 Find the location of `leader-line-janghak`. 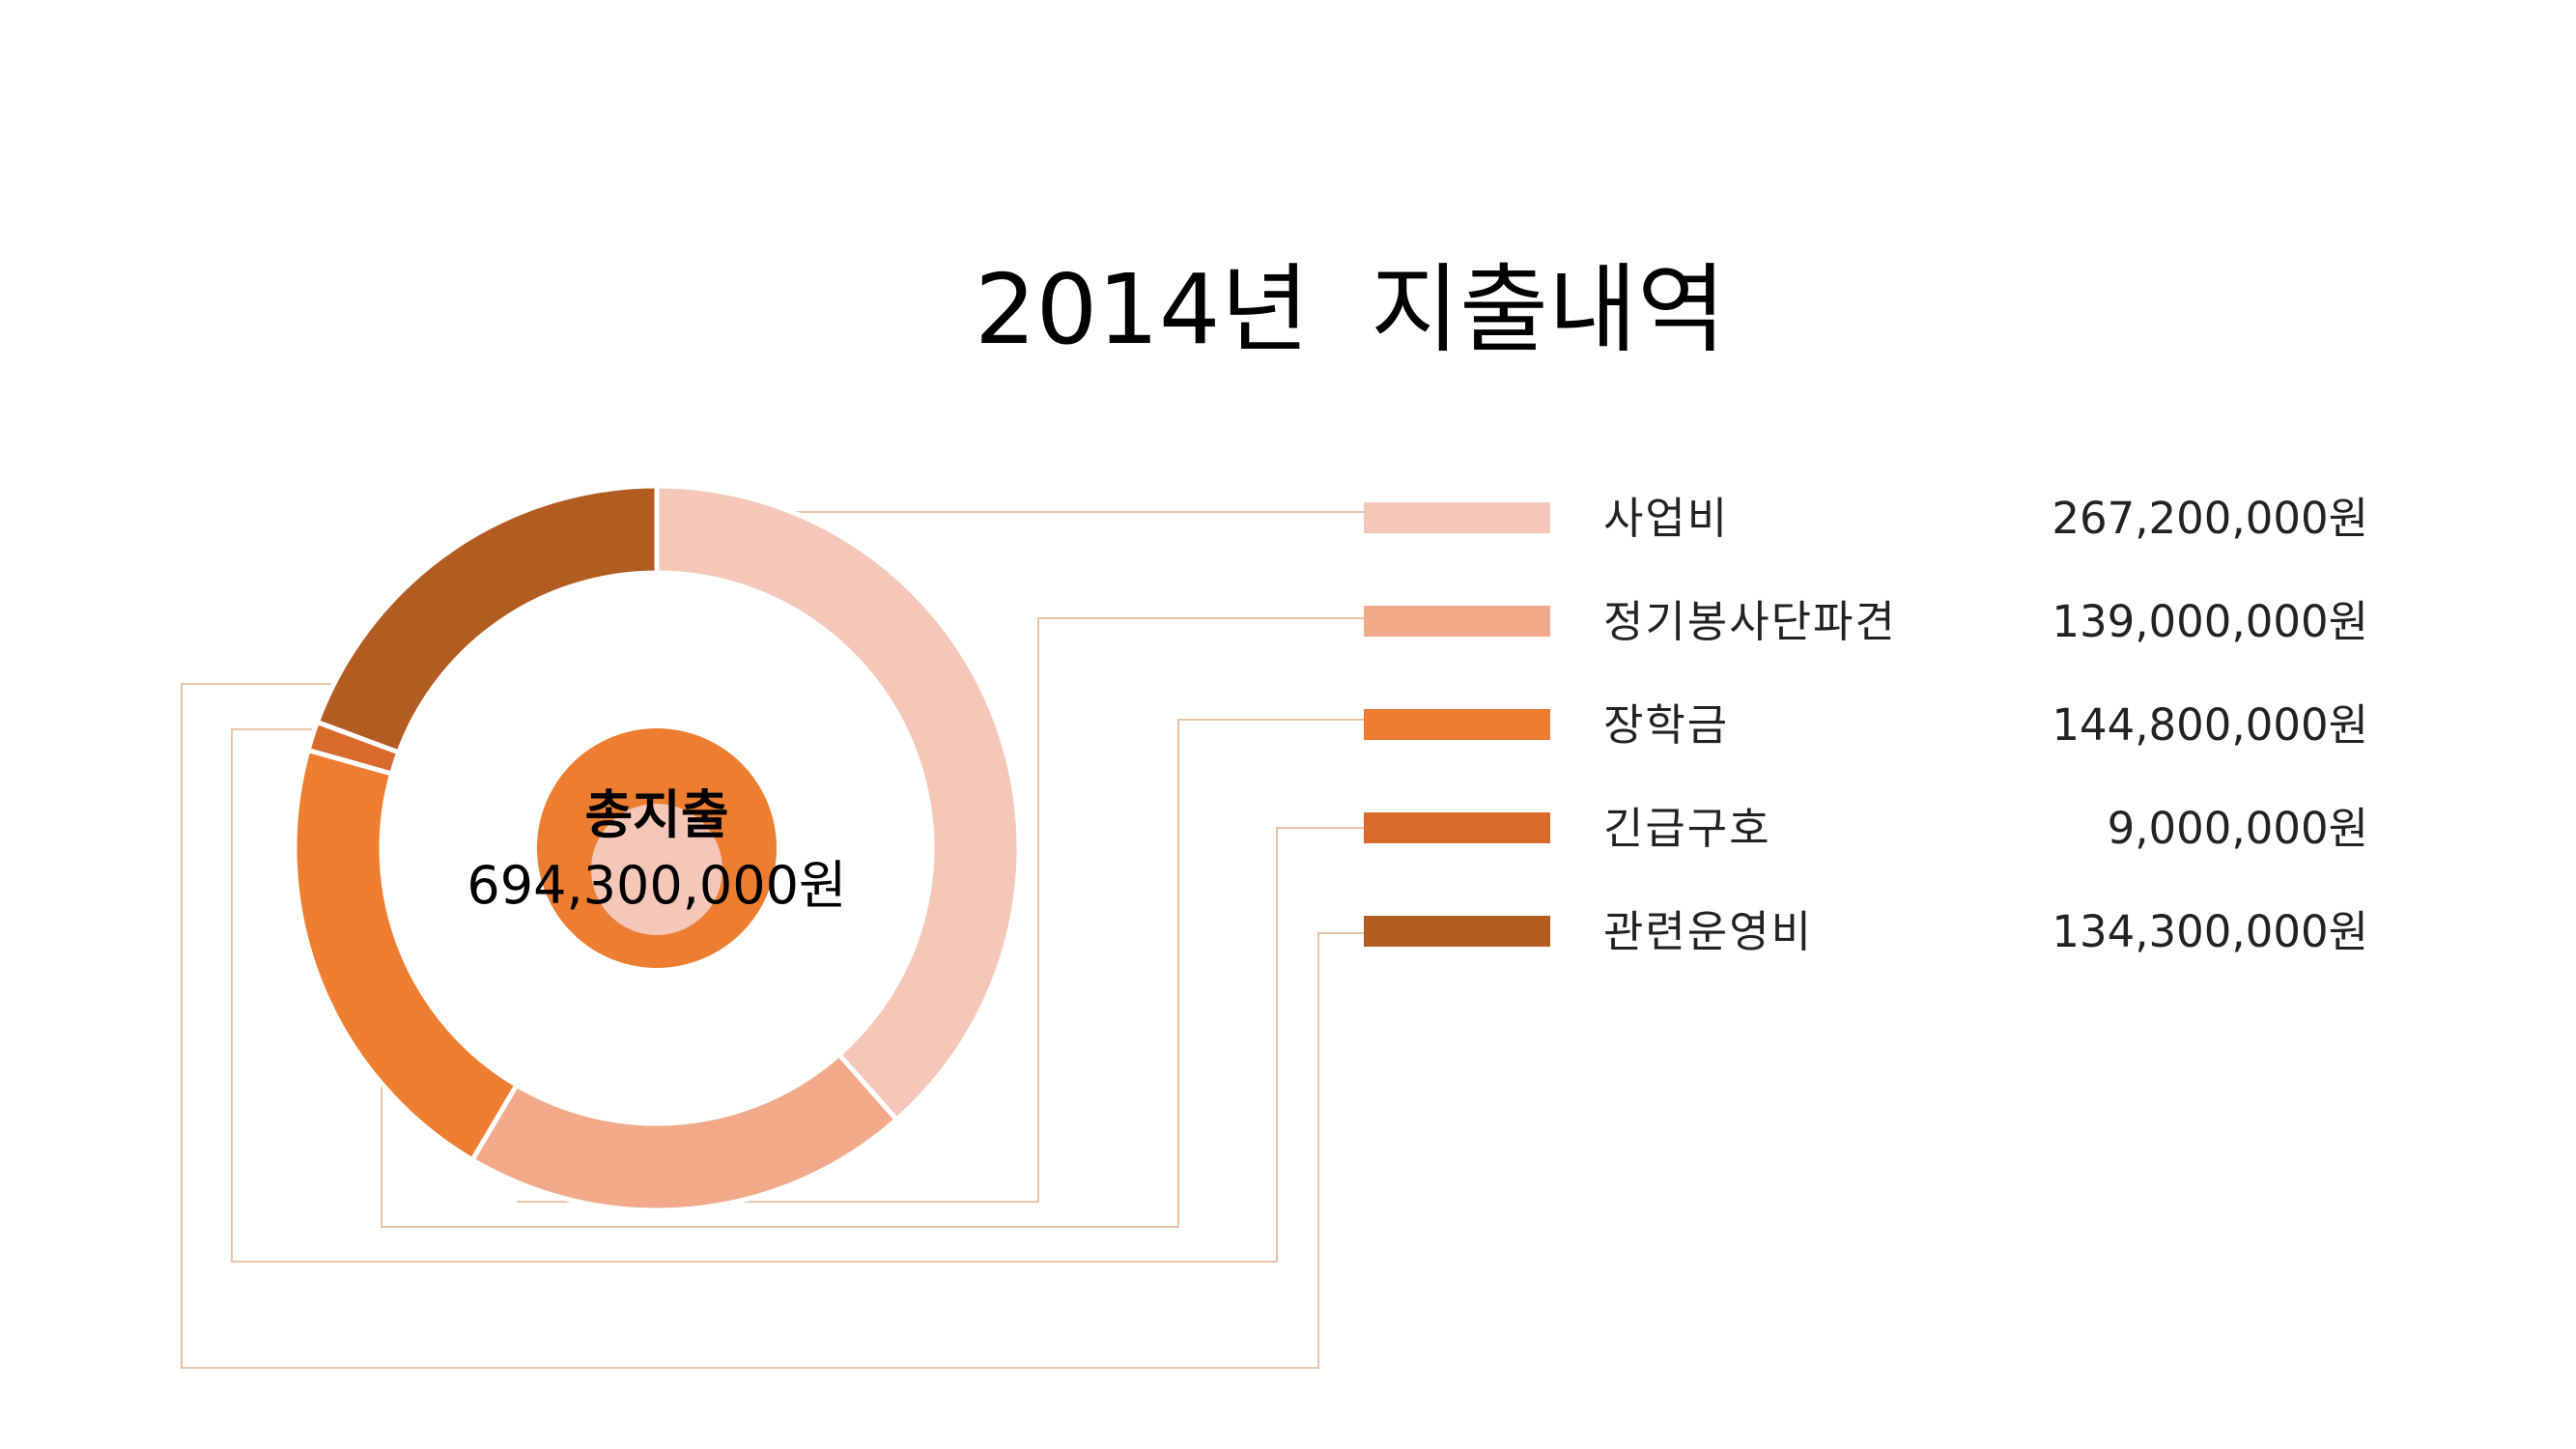

leader-line-janghak is located at coordinates (872, 973).